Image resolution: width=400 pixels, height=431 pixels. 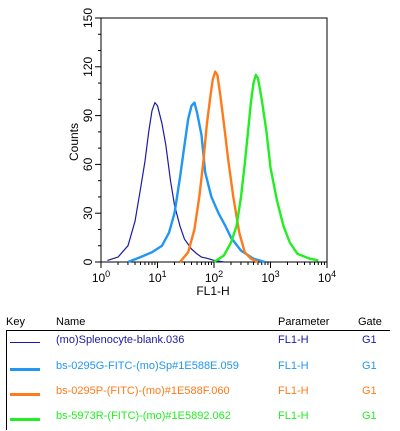 I want to click on x-axis: 10⁰ 10¹ 10² 10³ 10⁴, so click(x=214, y=273).